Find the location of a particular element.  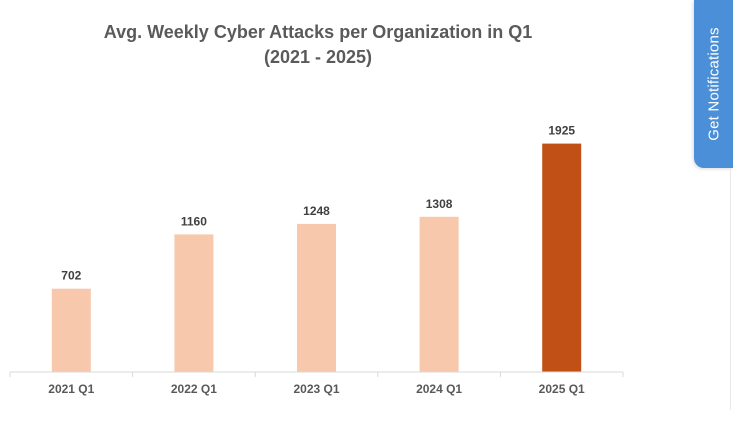

x-tick-label: 2025 Q1 is located at coordinates (562, 389).